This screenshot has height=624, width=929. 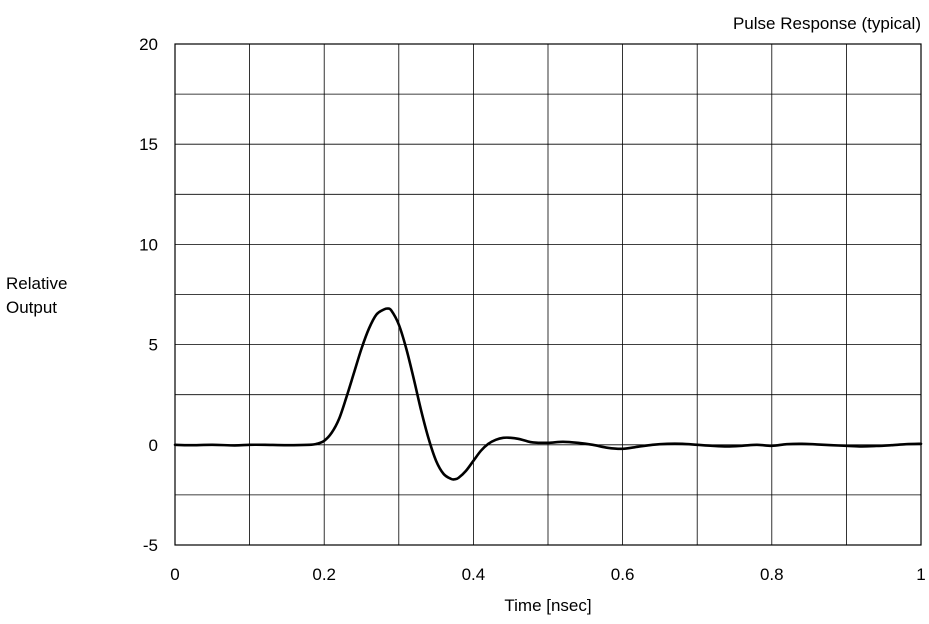 I want to click on y-axis-label-line-1: Relative, so click(x=36, y=283).